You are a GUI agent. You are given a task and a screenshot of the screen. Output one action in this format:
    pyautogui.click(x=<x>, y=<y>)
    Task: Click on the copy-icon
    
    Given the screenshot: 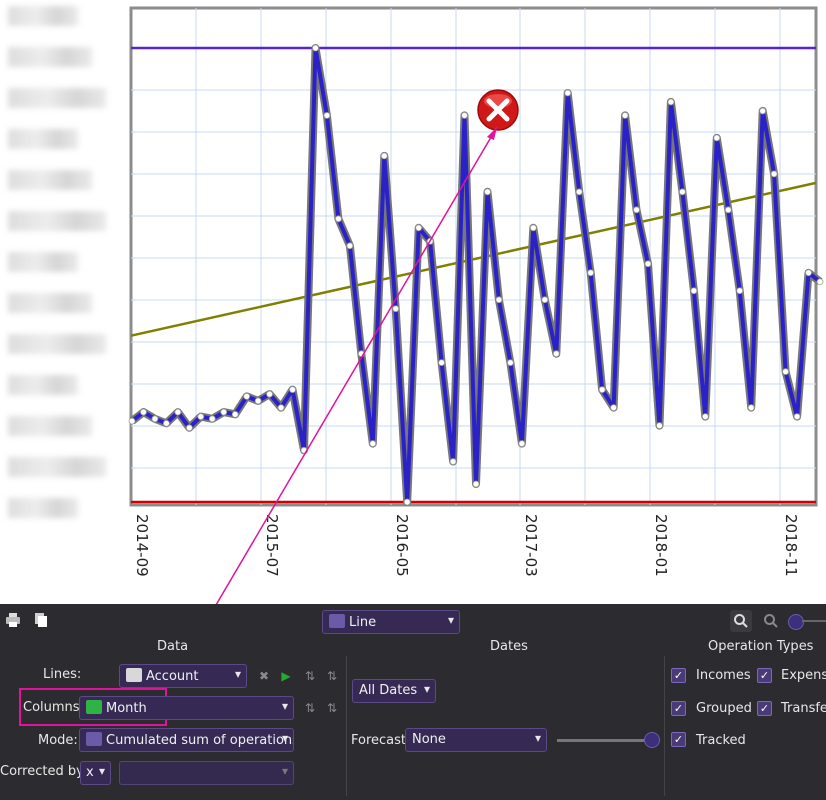 What is the action you would take?
    pyautogui.click(x=41, y=620)
    